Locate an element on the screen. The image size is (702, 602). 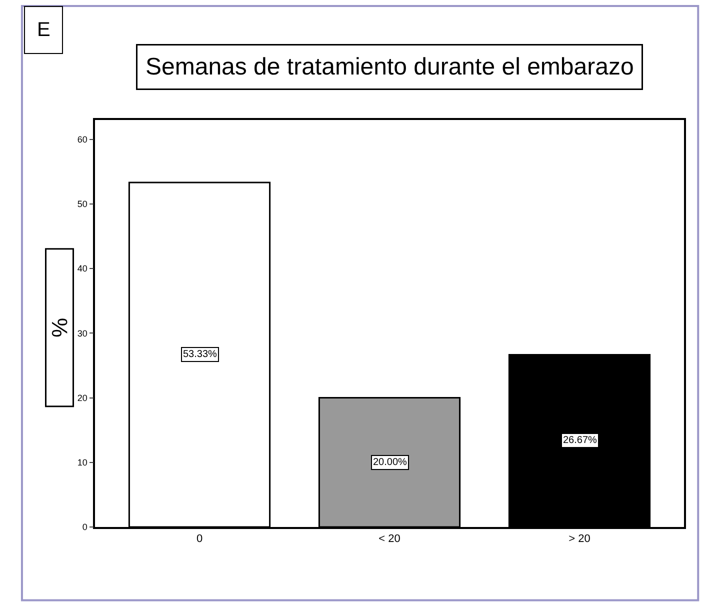
chart-title: Semanas de tratamiento durante el embarazo is located at coordinates (390, 67).